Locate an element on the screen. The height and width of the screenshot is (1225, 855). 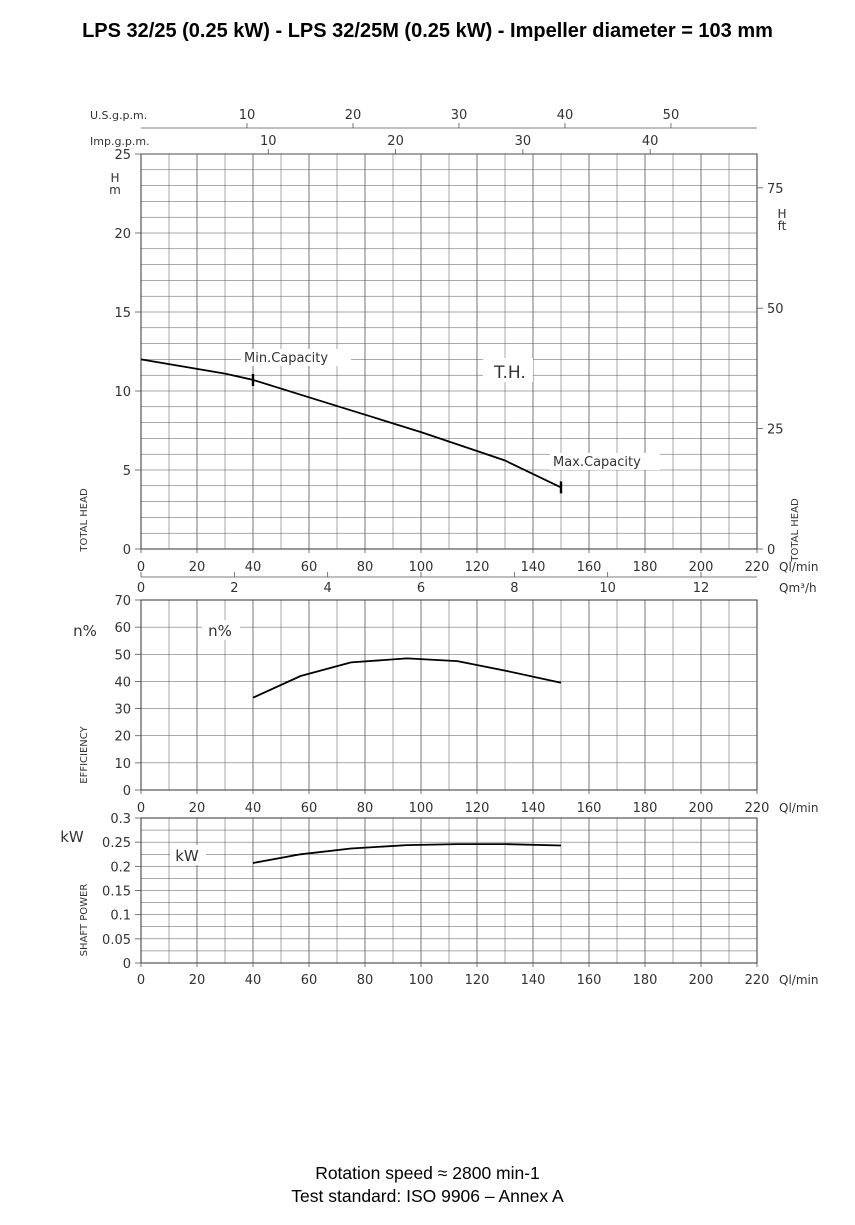
bottom-axis2-tick-label: 8 is located at coordinates (514, 588).